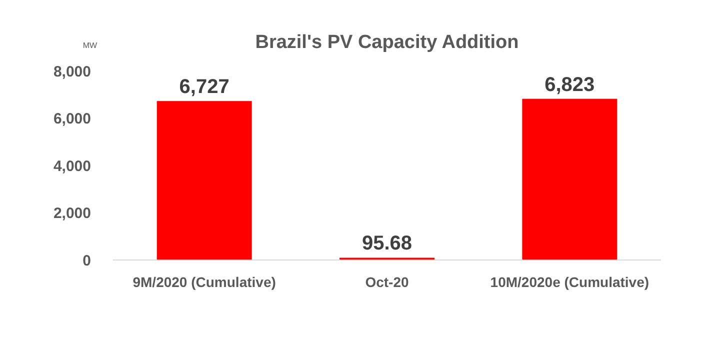 Image resolution: width=711 pixels, height=350 pixels. Describe the element at coordinates (569, 85) in the screenshot. I see `data-label: 6,823` at that location.